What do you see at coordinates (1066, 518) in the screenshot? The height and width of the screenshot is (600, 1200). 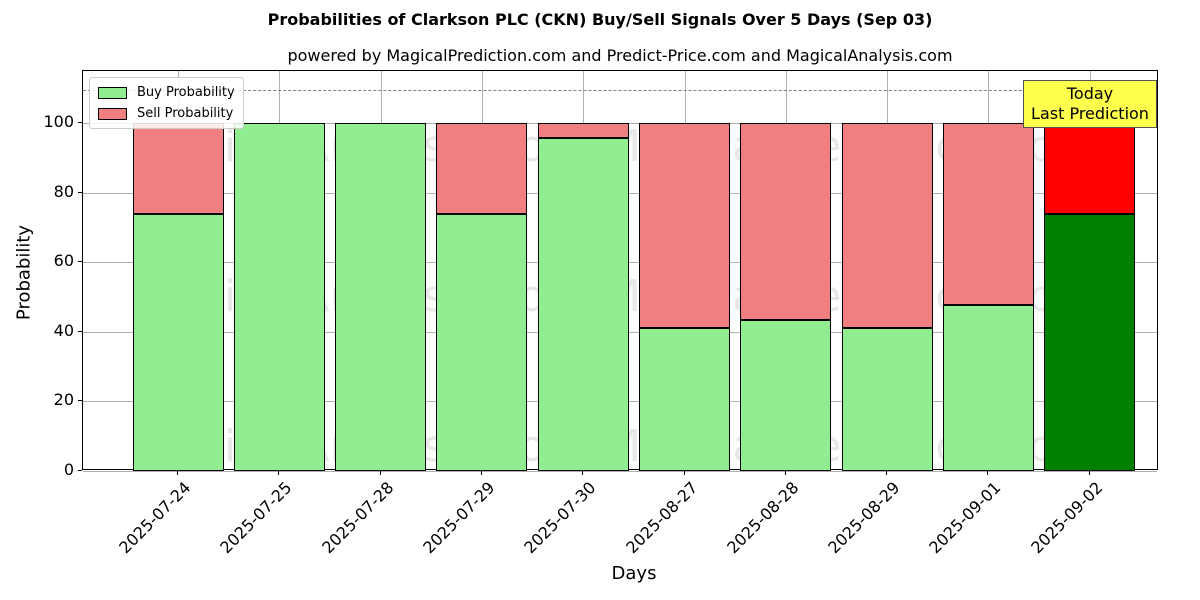 I see `x-tick-label: 2025-09-02` at bounding box center [1066, 518].